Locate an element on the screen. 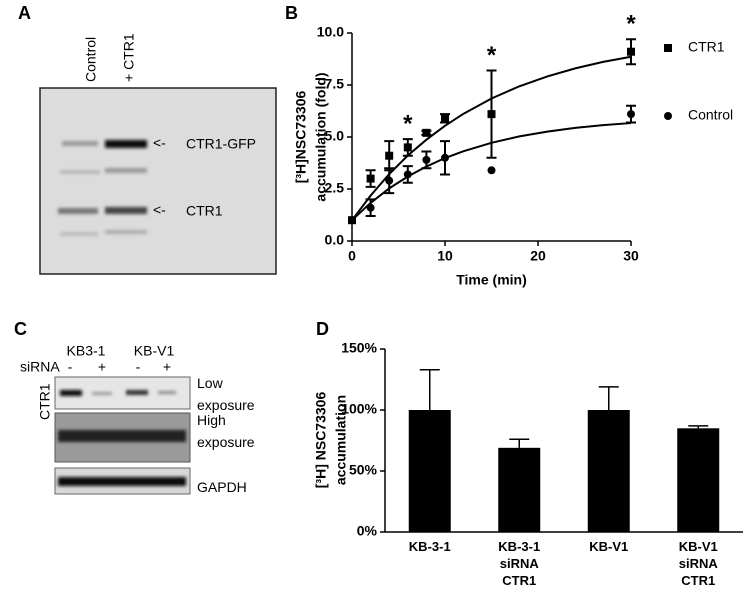 The width and height of the screenshot is (743, 605). x-tick-label: KB-3-1 siRNA CTR1 is located at coordinates (519, 563).